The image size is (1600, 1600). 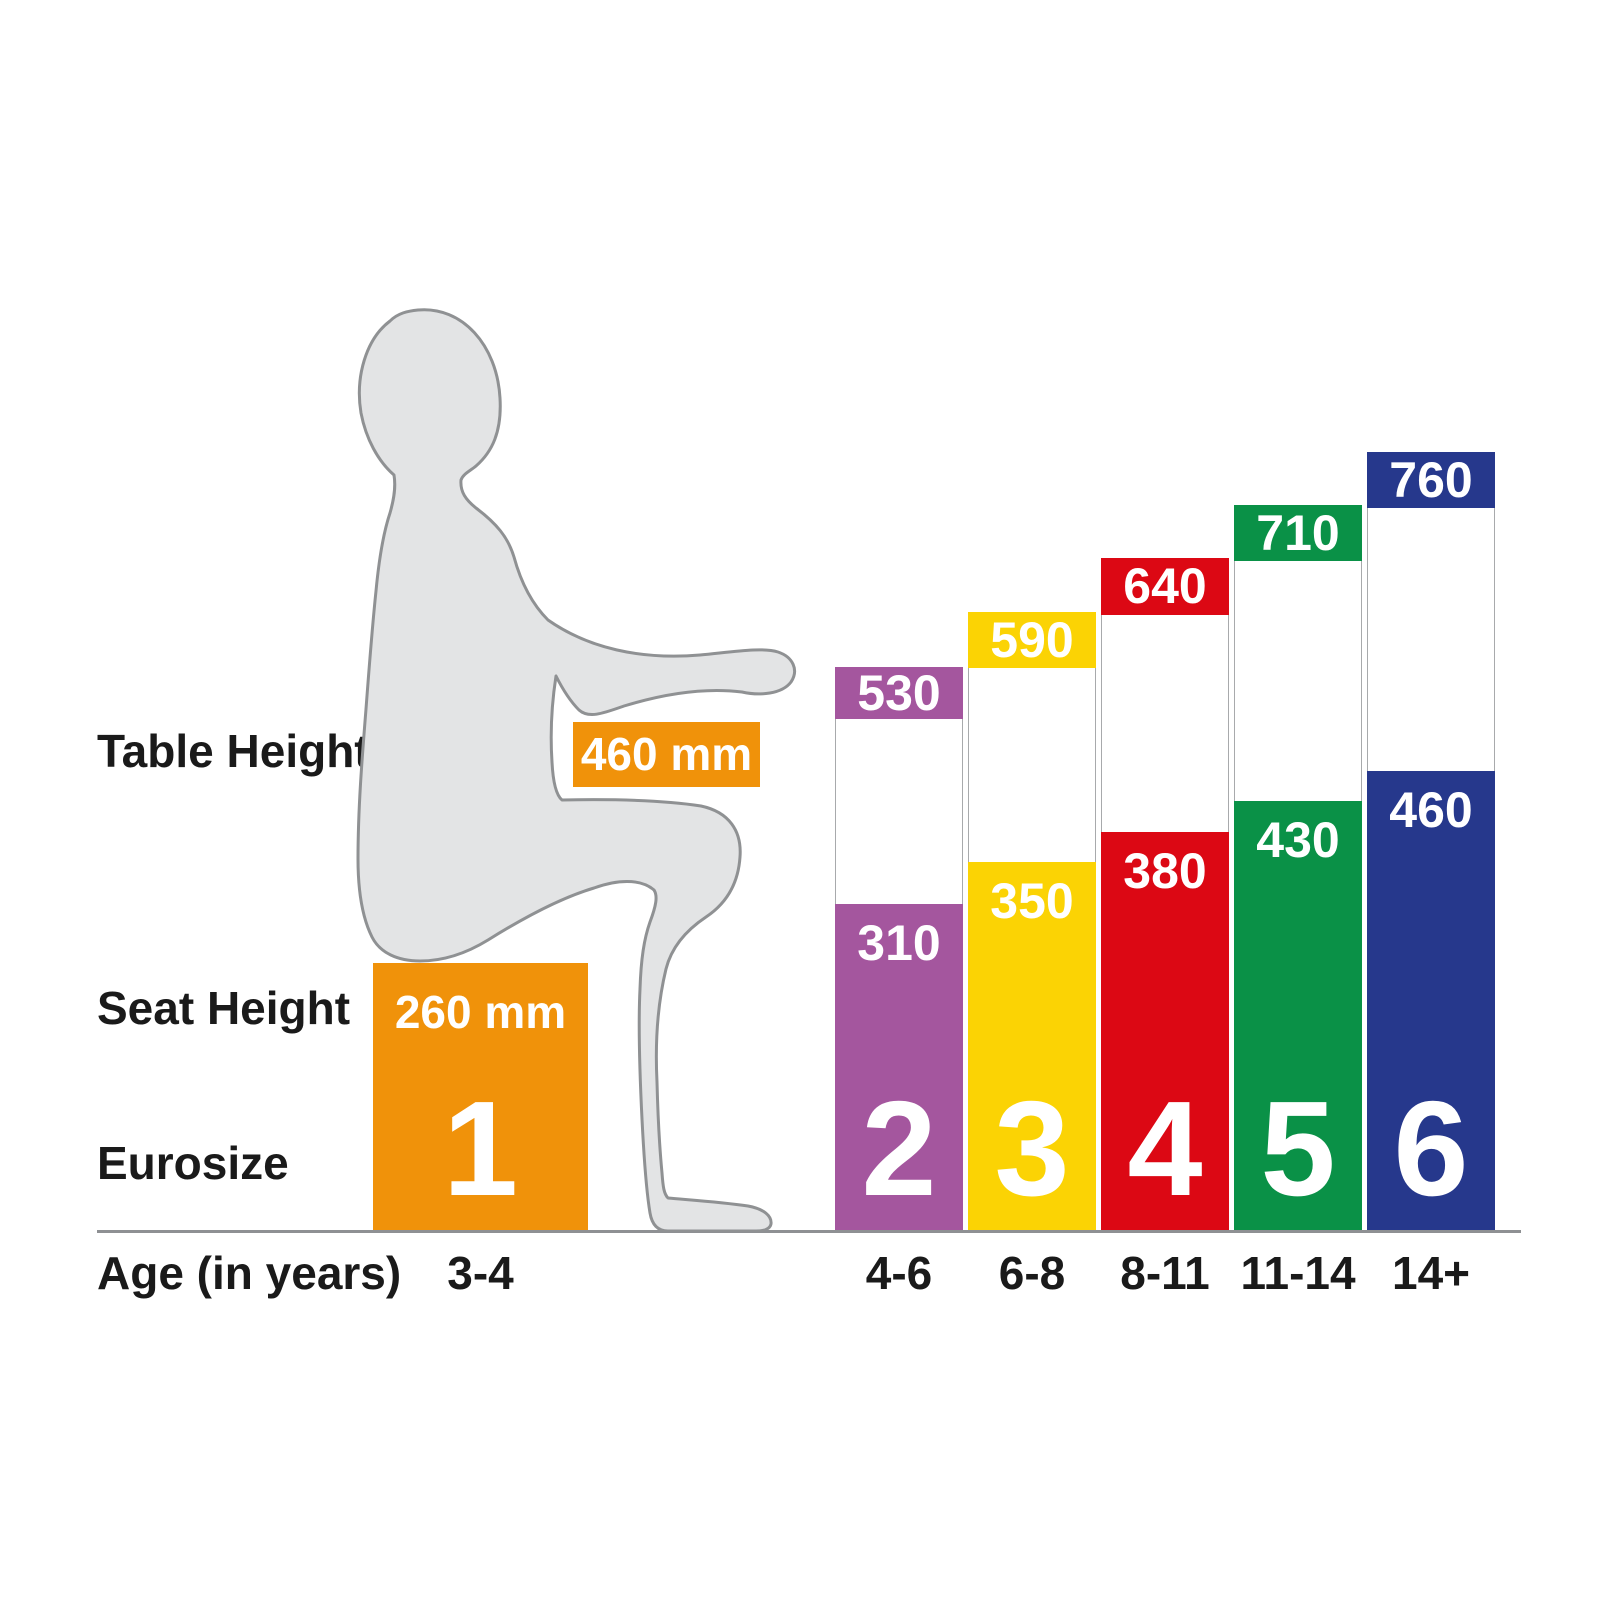 I want to click on size-column: 590 350 3, so click(x=1032, y=921).